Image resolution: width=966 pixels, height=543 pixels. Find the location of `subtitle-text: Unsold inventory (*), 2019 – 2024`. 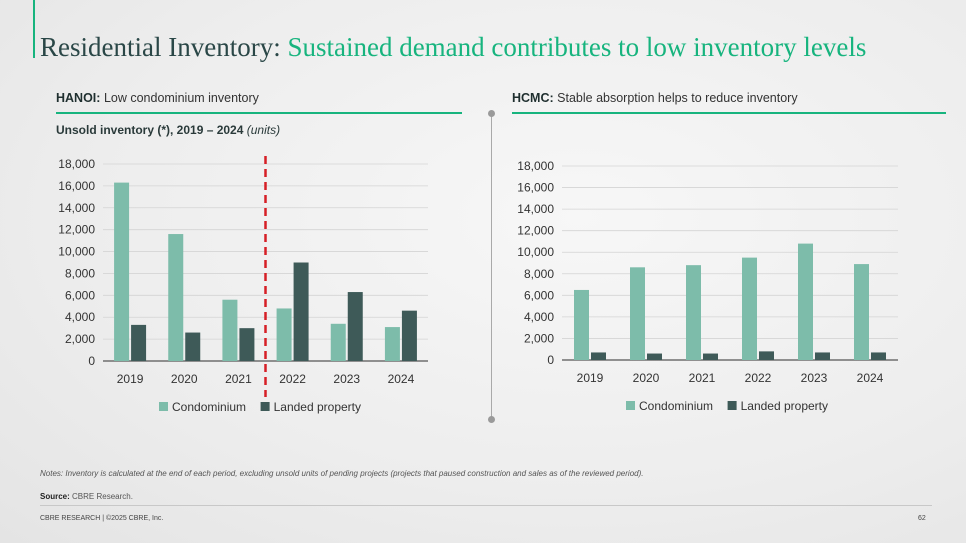

subtitle-text: Unsold inventory (*), 2019 – 2024 is located at coordinates (150, 130).